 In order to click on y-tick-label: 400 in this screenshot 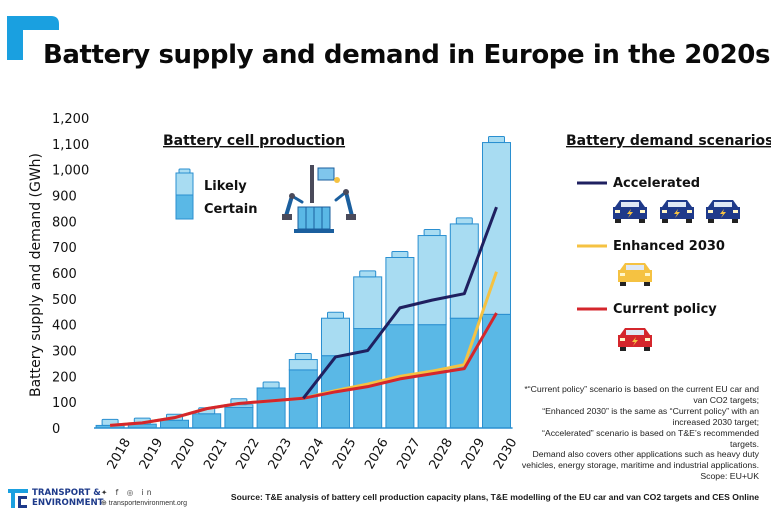, I will do `click(64, 326)`.